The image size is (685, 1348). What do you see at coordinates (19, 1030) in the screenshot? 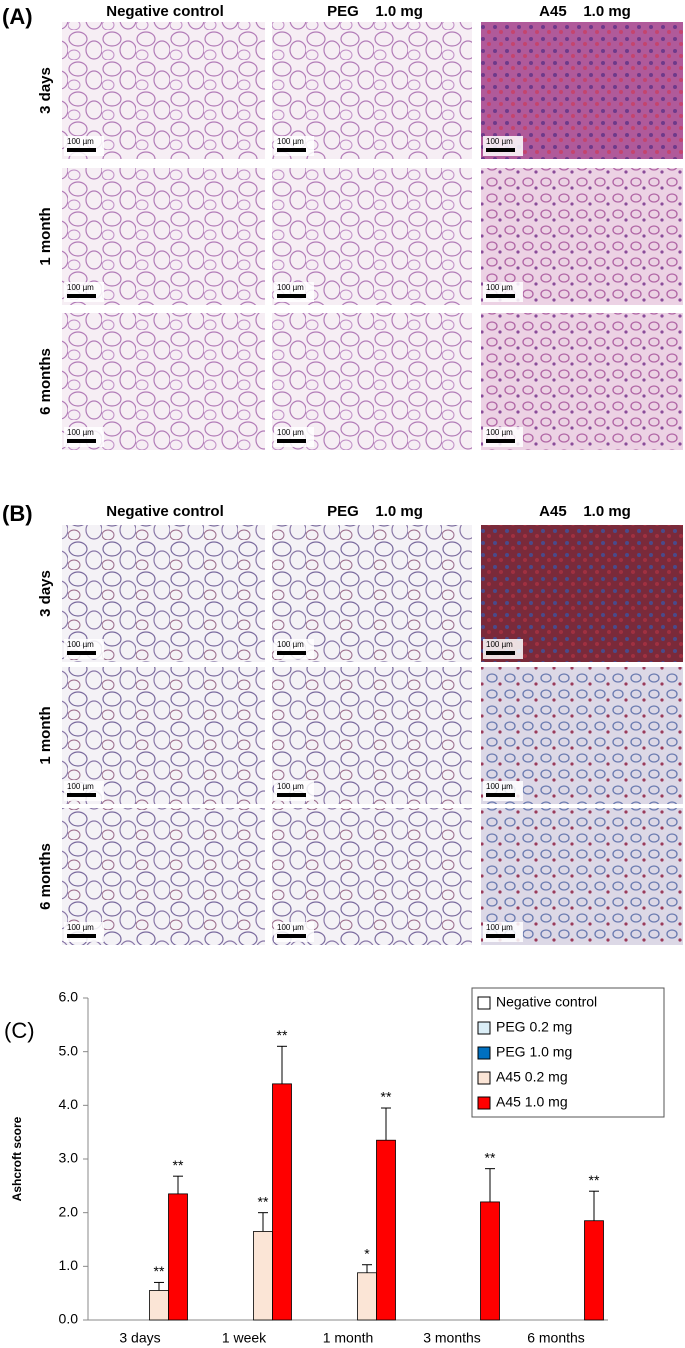
I see `panel-label: (C)` at bounding box center [19, 1030].